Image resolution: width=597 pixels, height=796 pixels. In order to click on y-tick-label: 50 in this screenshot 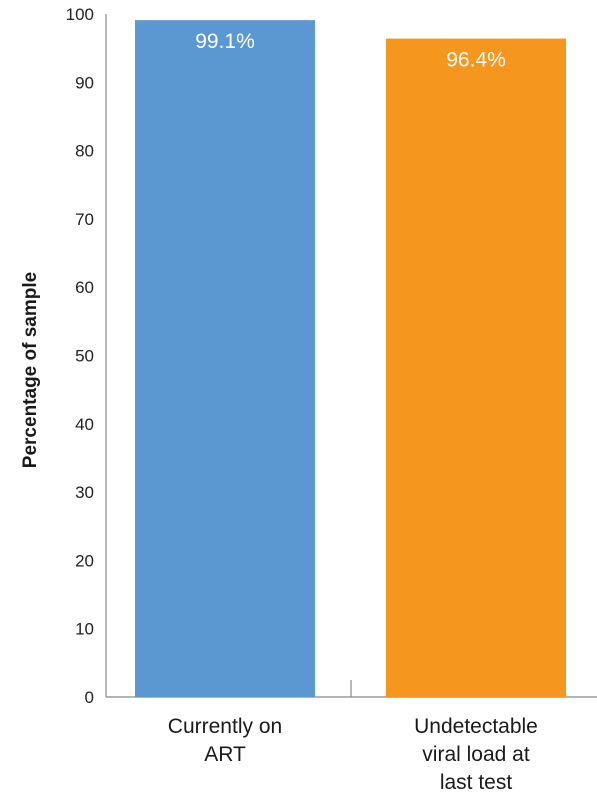, I will do `click(84, 356)`.